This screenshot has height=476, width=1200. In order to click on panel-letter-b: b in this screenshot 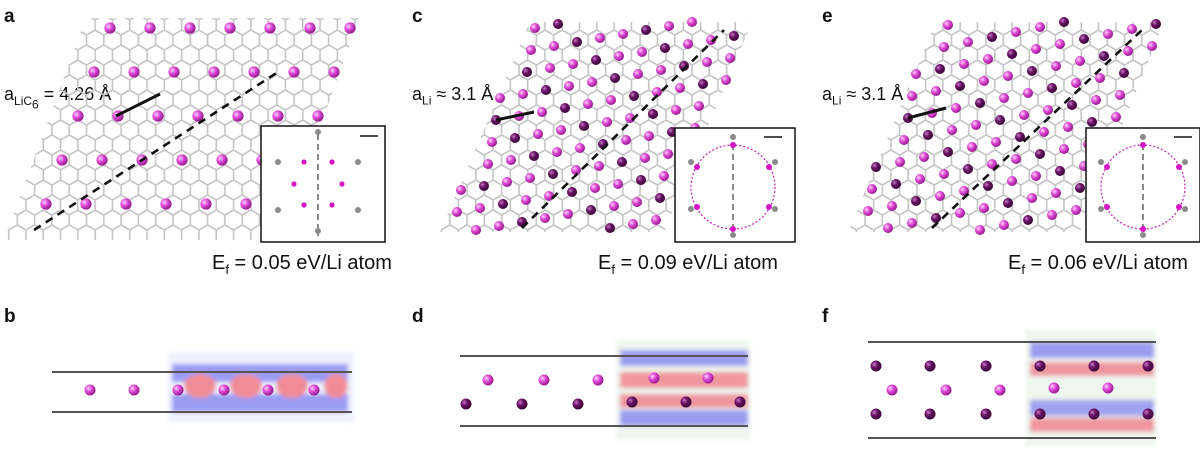, I will do `click(10, 316)`.